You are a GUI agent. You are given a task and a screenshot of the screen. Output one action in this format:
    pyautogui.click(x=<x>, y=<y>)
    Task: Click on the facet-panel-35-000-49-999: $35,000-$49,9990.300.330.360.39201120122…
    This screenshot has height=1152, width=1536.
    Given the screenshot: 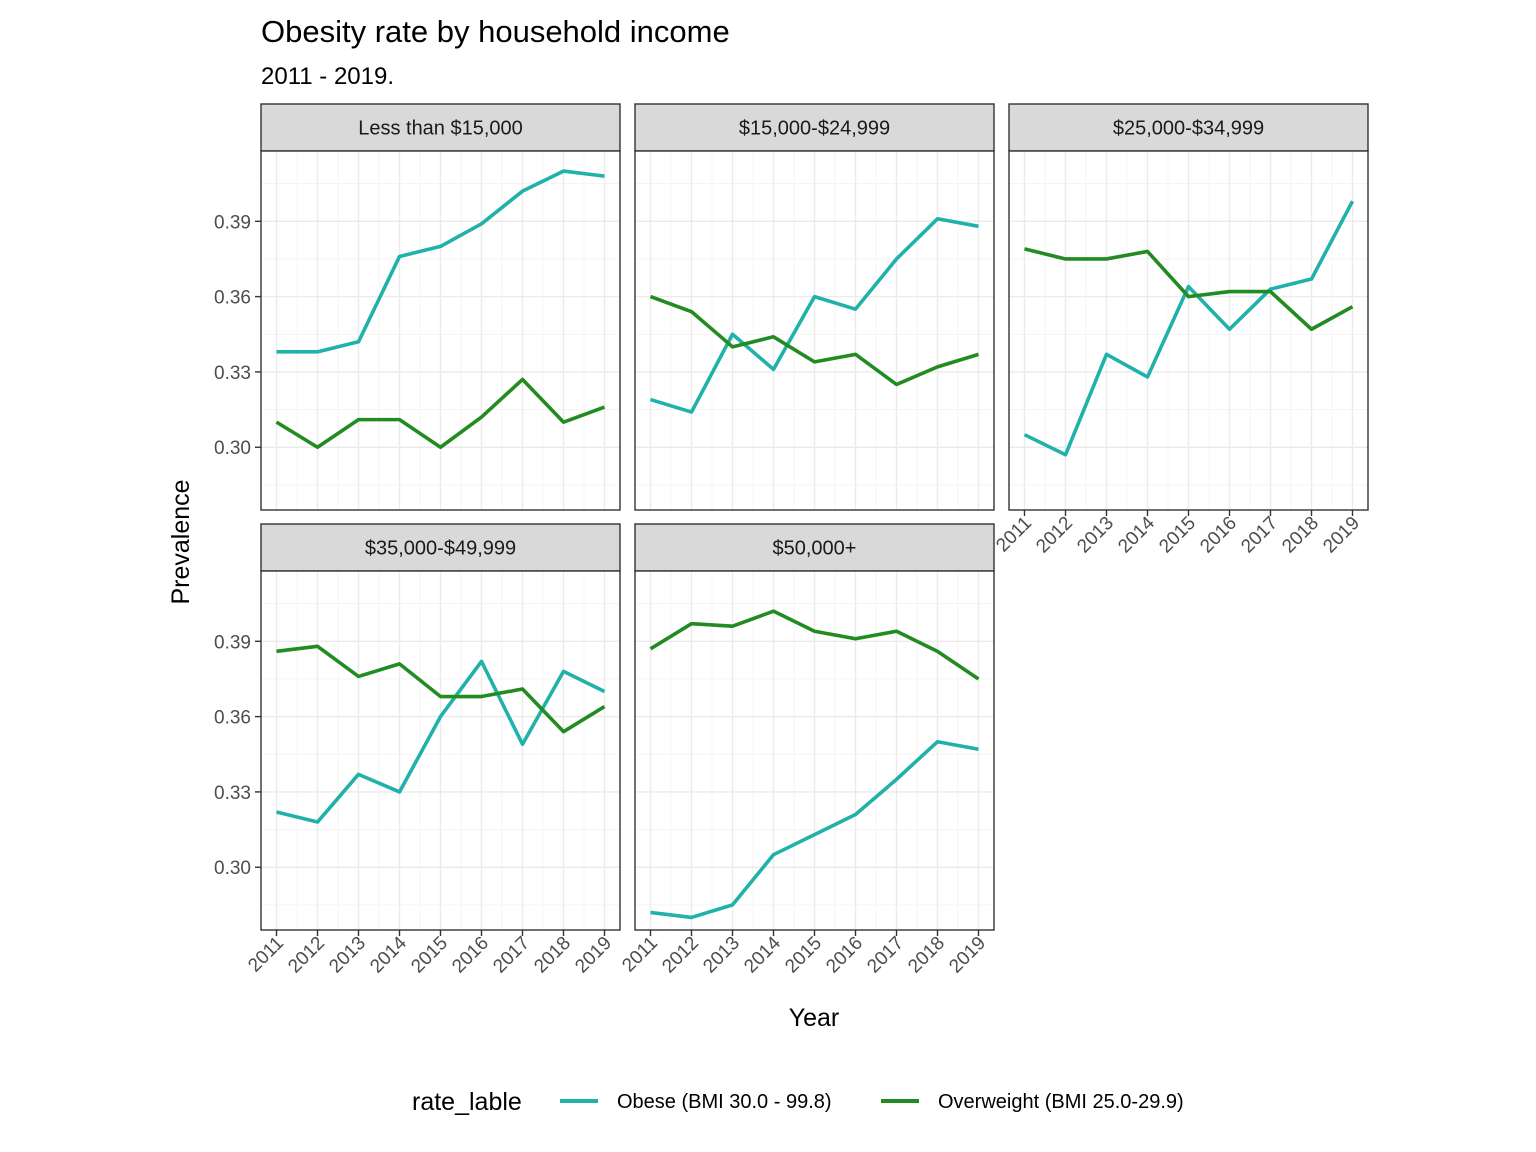 What is the action you would take?
    pyautogui.click(x=417, y=750)
    